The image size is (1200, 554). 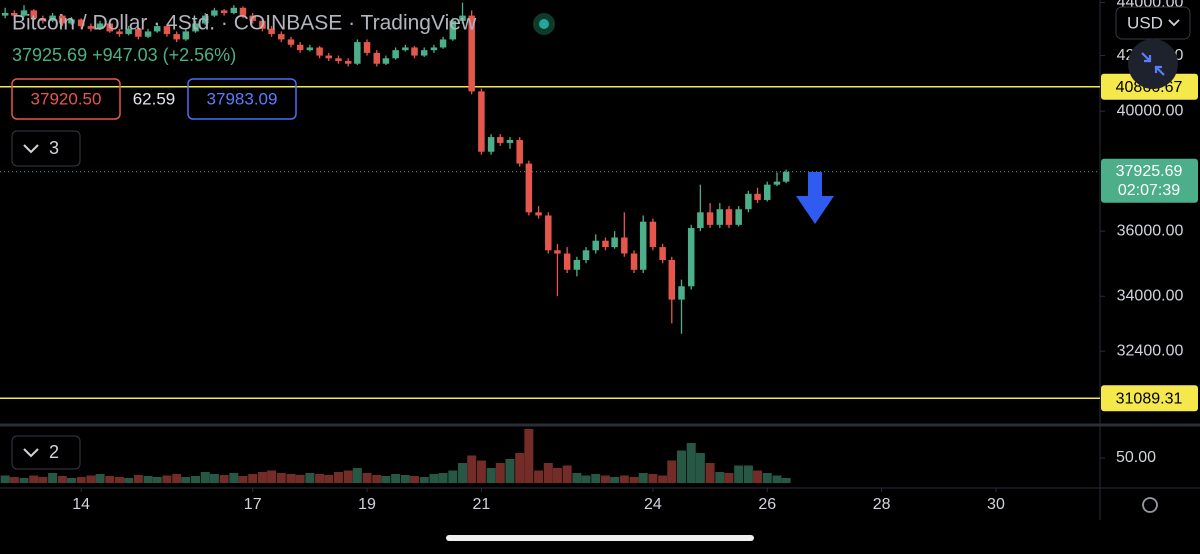 I want to click on indicators-count: 3, so click(x=54, y=148).